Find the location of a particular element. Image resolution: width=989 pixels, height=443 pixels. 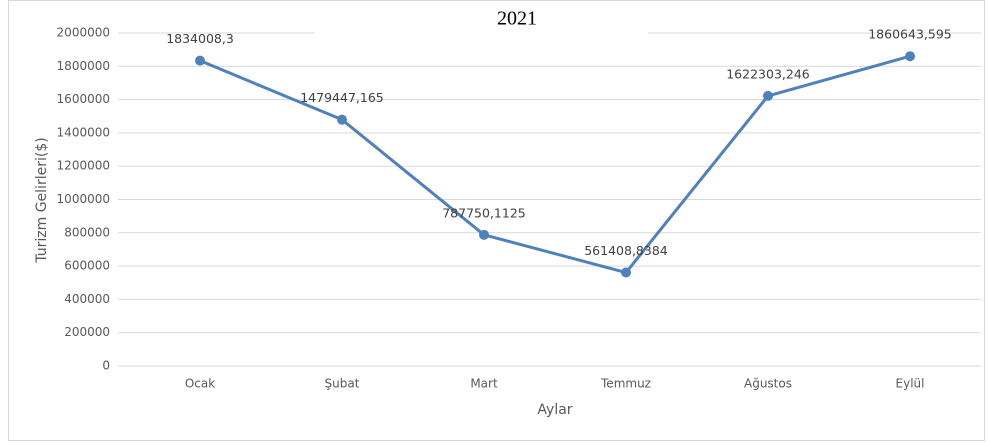

y-tick-label: 1200000 is located at coordinates (83, 166).